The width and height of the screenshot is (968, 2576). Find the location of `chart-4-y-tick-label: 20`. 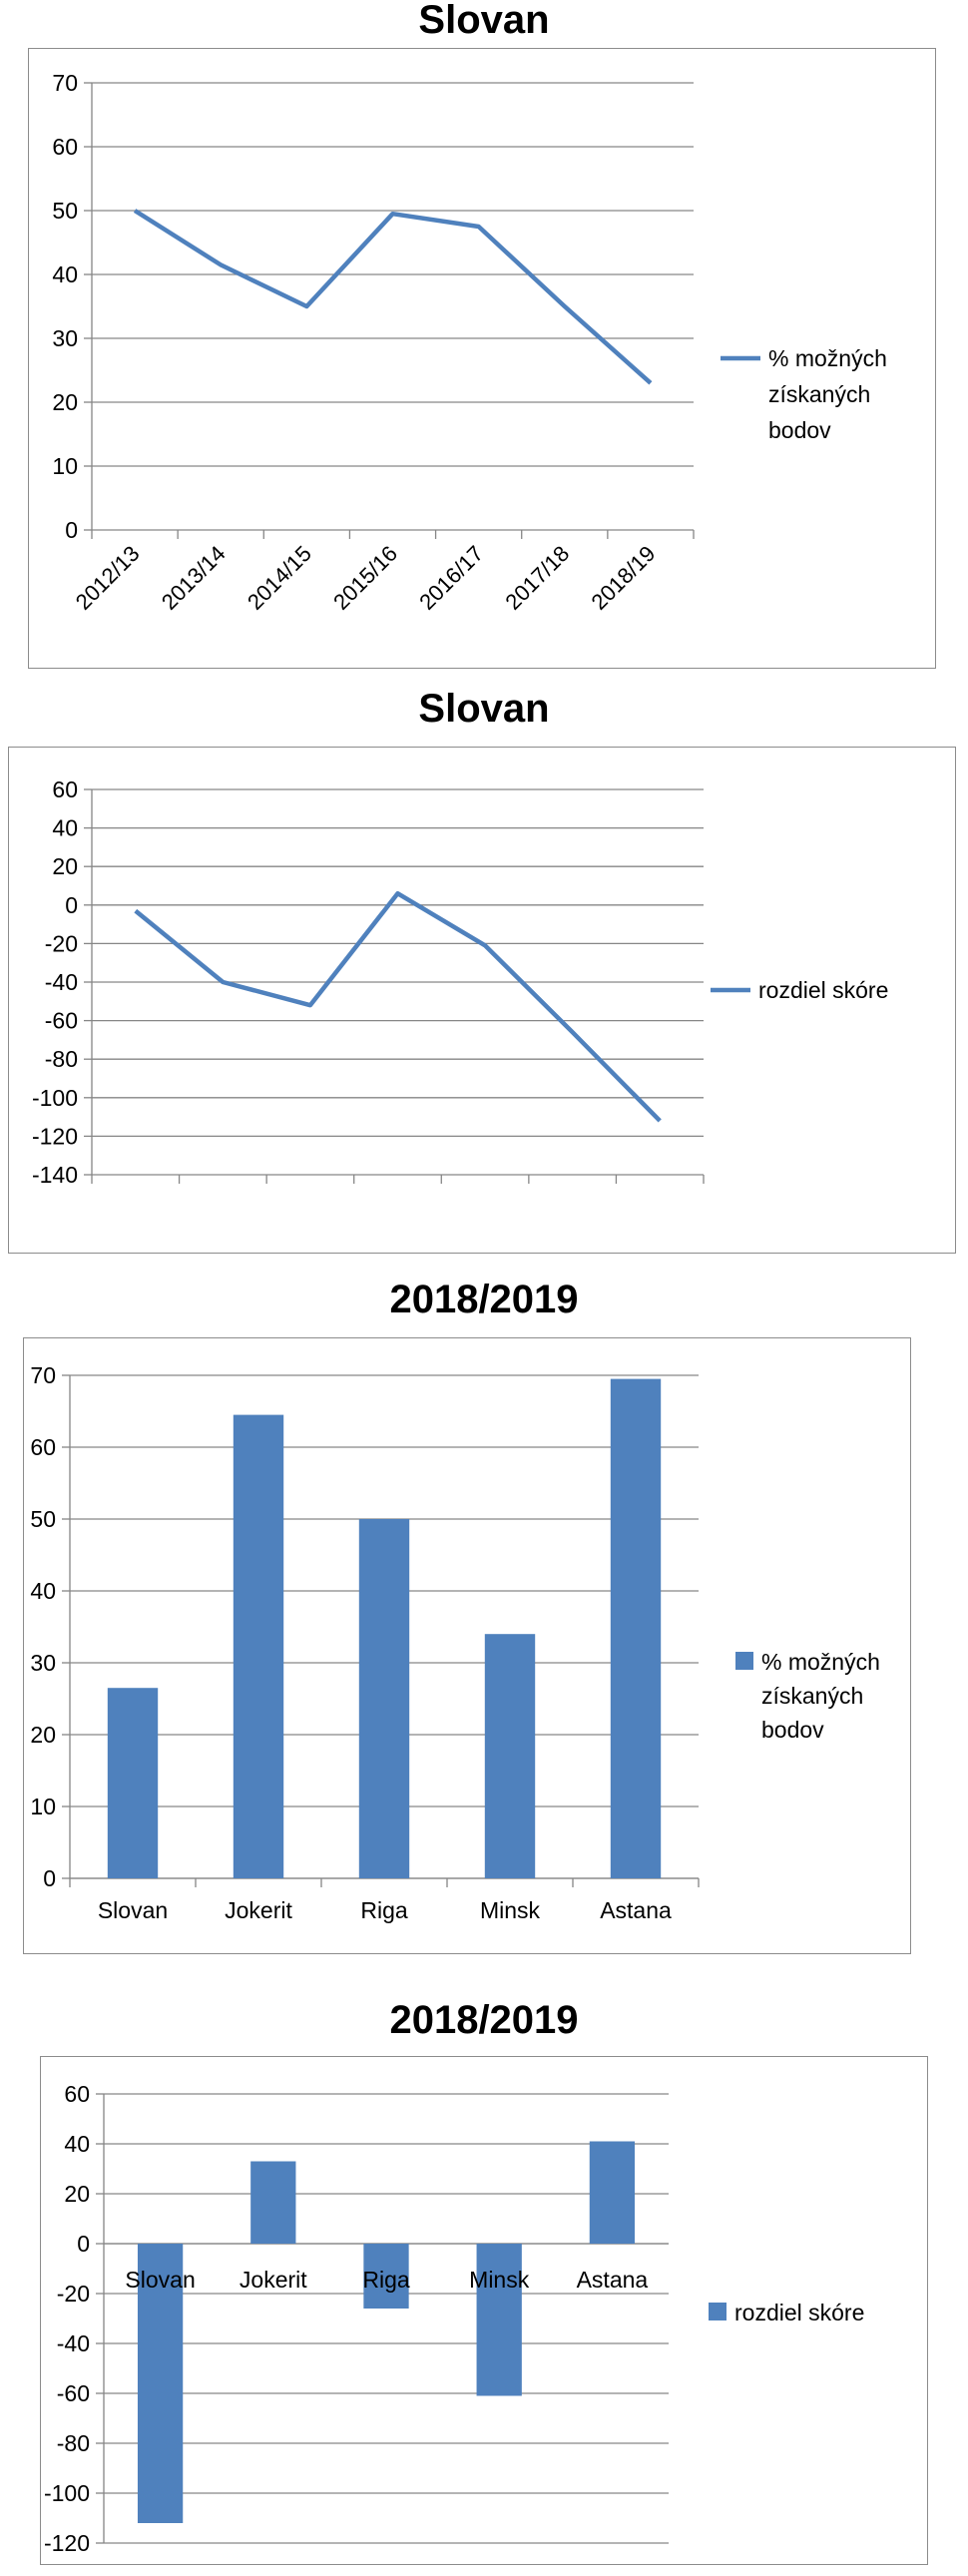

chart-4-y-tick-label: 20 is located at coordinates (77, 2194).